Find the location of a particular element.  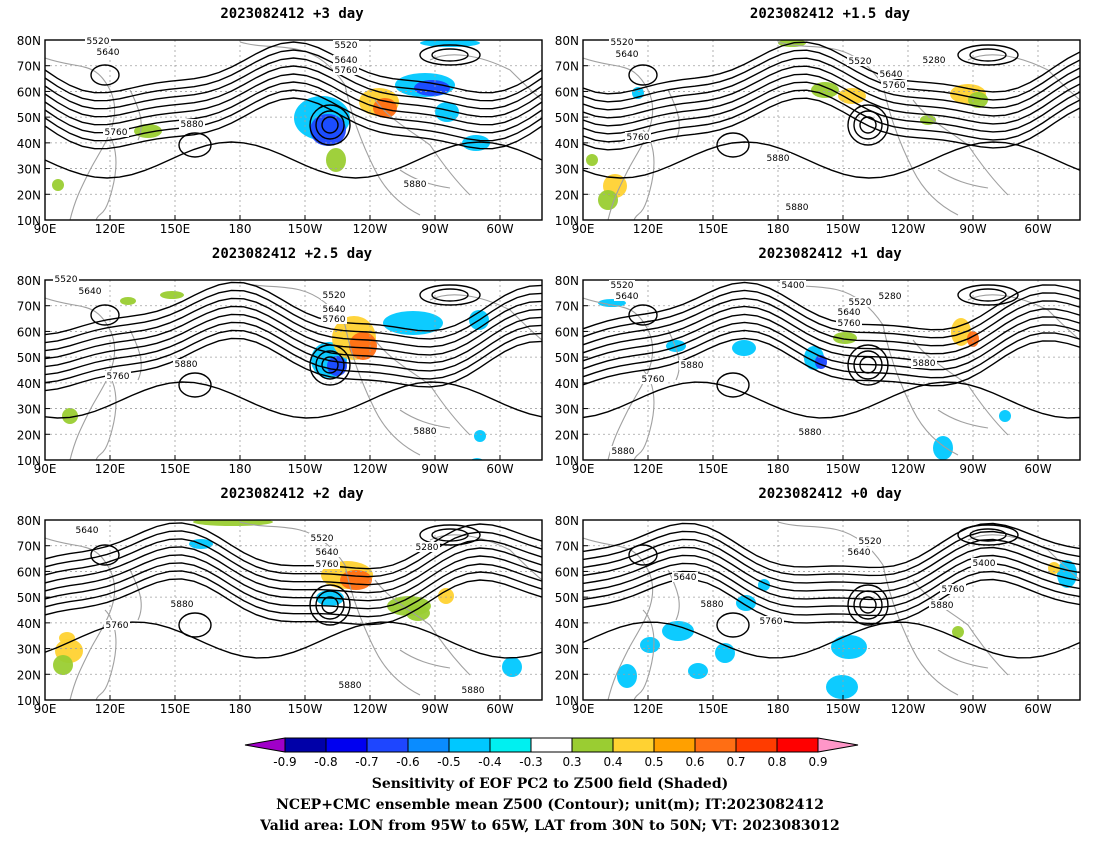

lon-tick-label: 120W is located at coordinates (908, 228).